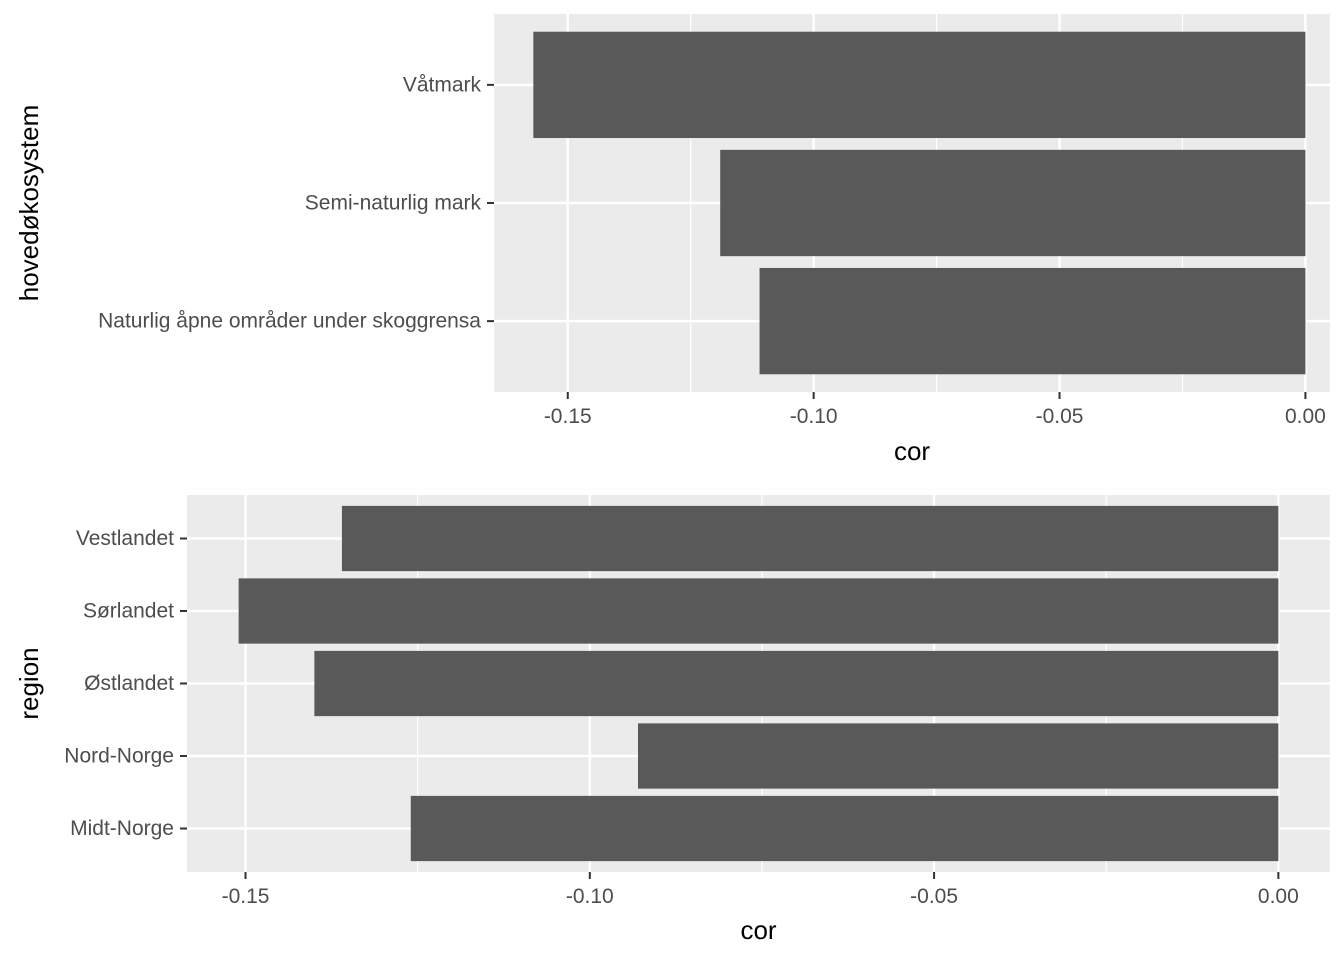 The height and width of the screenshot is (960, 1344). What do you see at coordinates (958, 756) in the screenshot?
I see `bar-nord-norge` at bounding box center [958, 756].